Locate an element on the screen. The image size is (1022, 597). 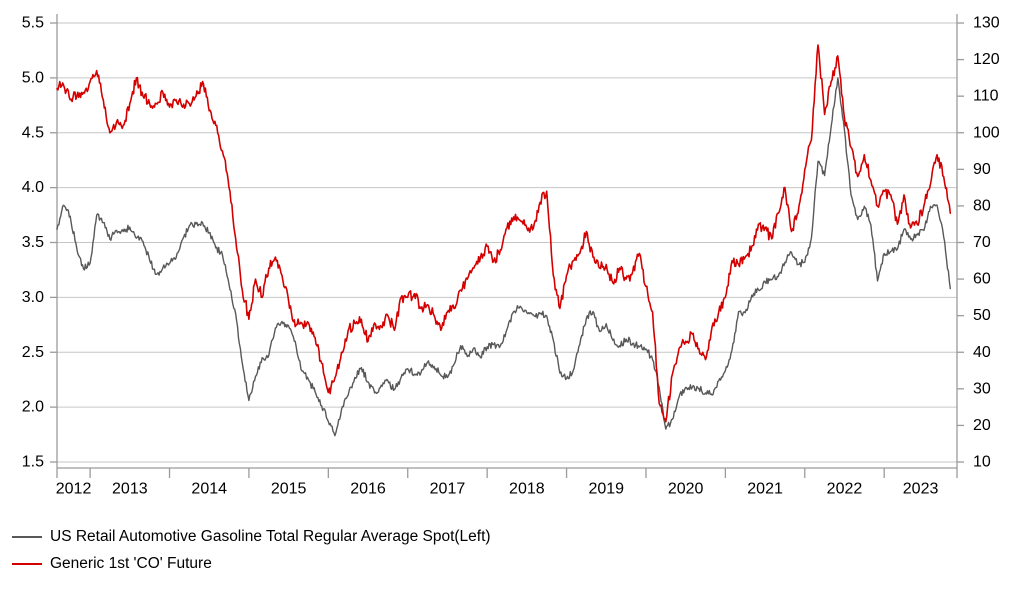
y-axis-left-tick-label: 4.0 is located at coordinates (33, 187).